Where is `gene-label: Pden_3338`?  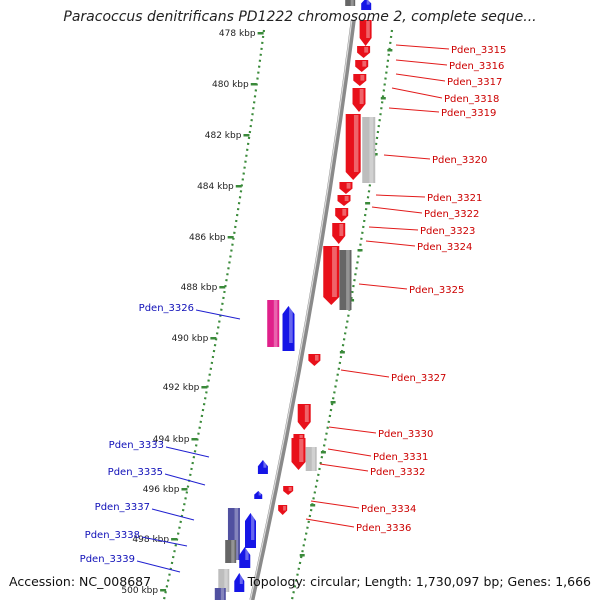
gene-label: Pden_3338 is located at coordinates (112, 535).